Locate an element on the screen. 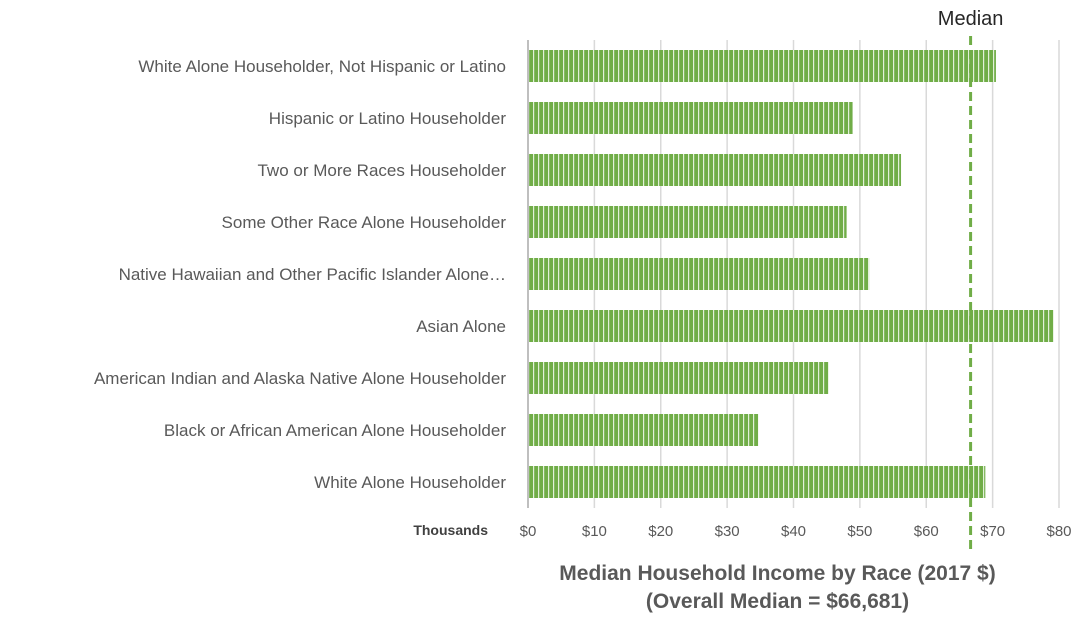  x-tick-label: $50 is located at coordinates (859, 531).